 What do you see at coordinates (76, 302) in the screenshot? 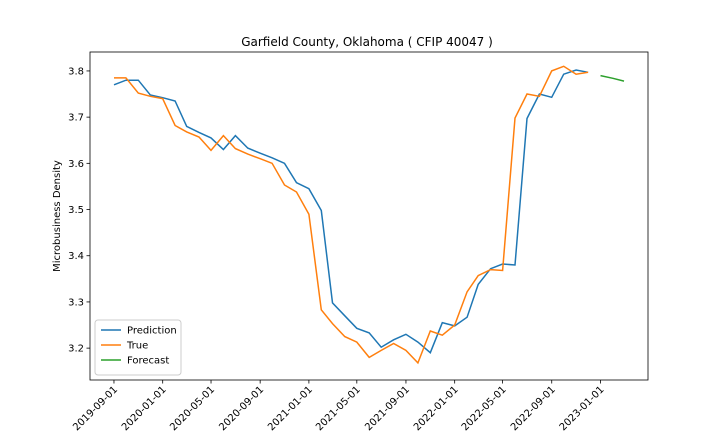
I see `y-tick-label: 3.3` at bounding box center [76, 302].